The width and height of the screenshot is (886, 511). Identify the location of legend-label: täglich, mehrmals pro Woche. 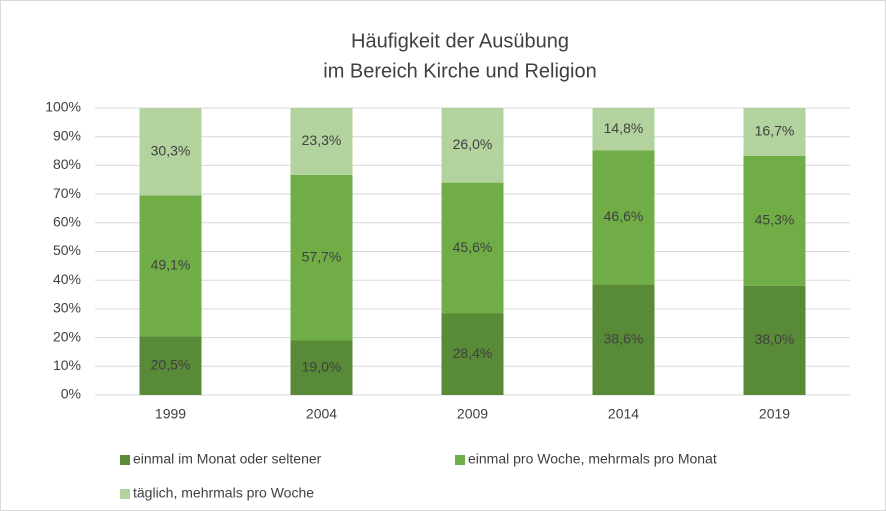
(223, 493).